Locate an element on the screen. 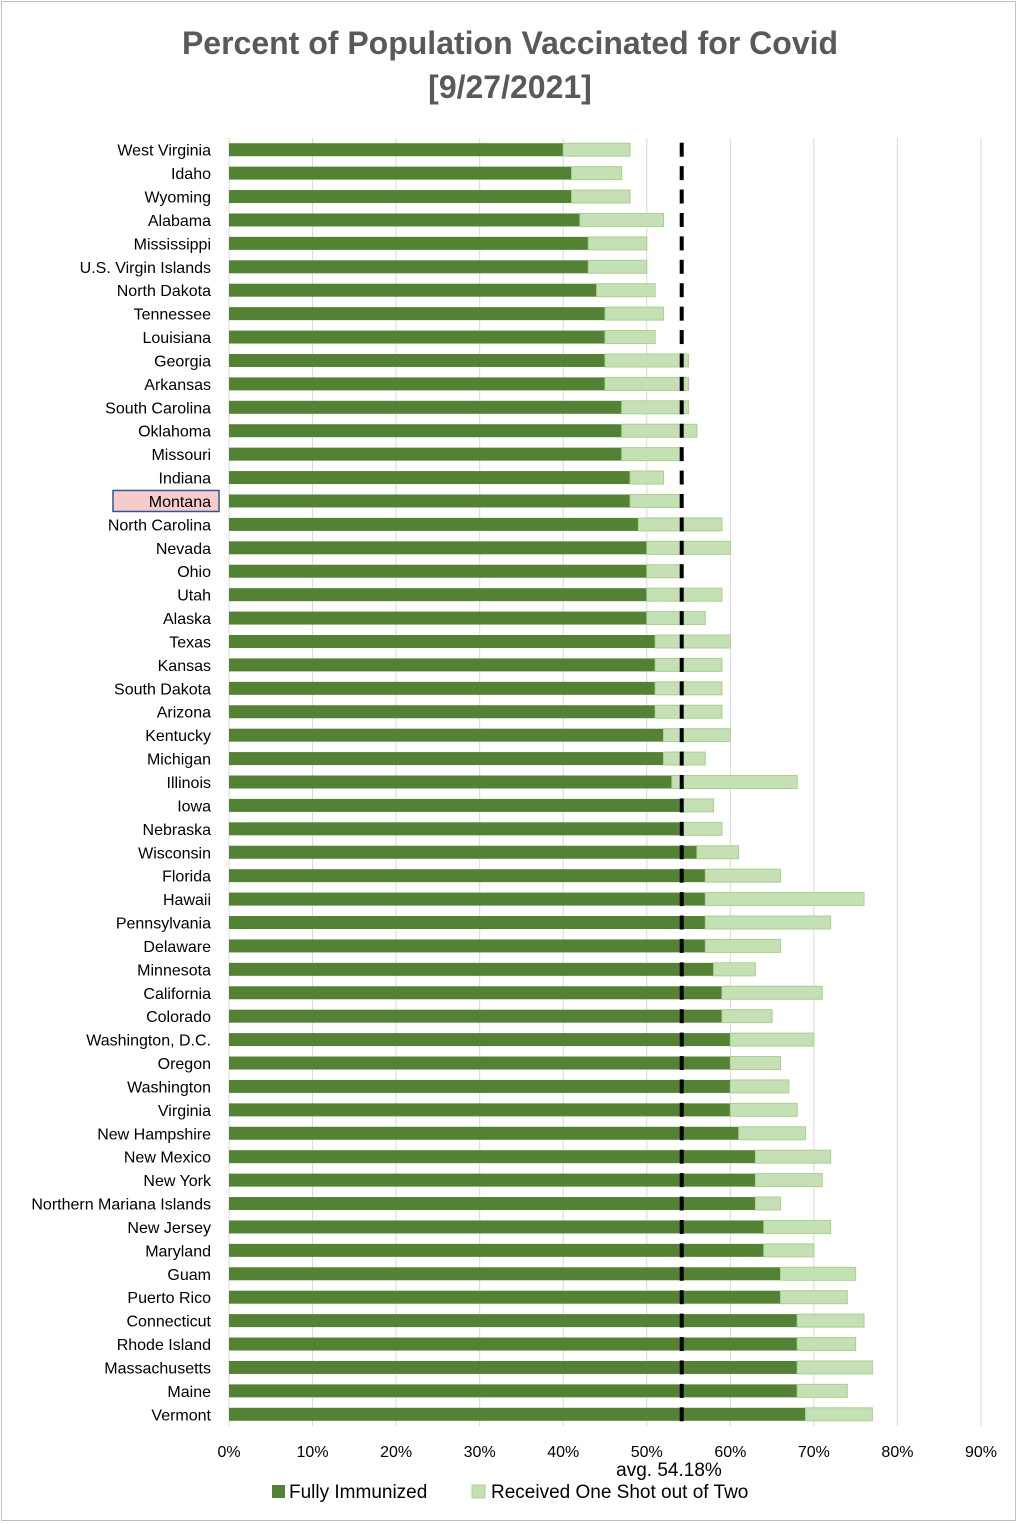 The width and height of the screenshot is (1019, 1524). category-label-arkansas: Arkansas is located at coordinates (177, 385).